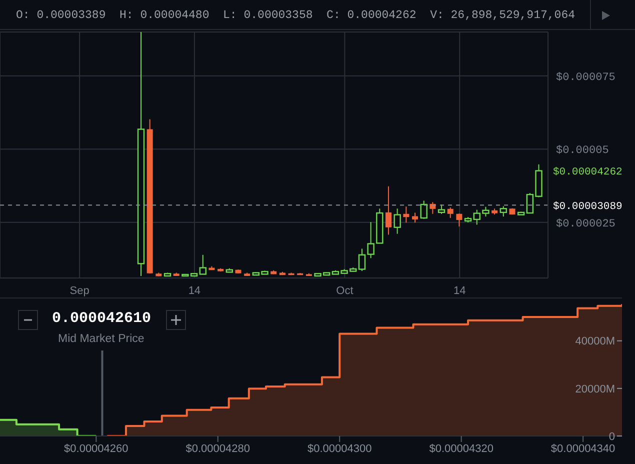 This screenshot has width=635, height=464. Describe the element at coordinates (611, 436) in the screenshot. I see `y-tick-label: 0` at that location.